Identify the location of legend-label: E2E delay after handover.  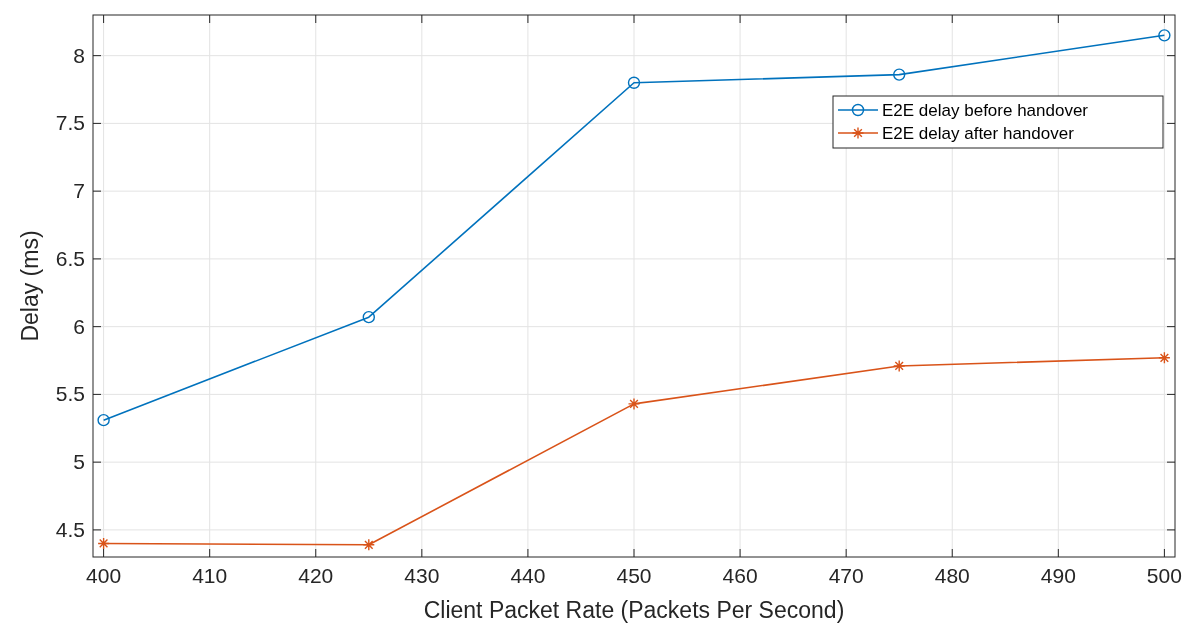
(978, 133).